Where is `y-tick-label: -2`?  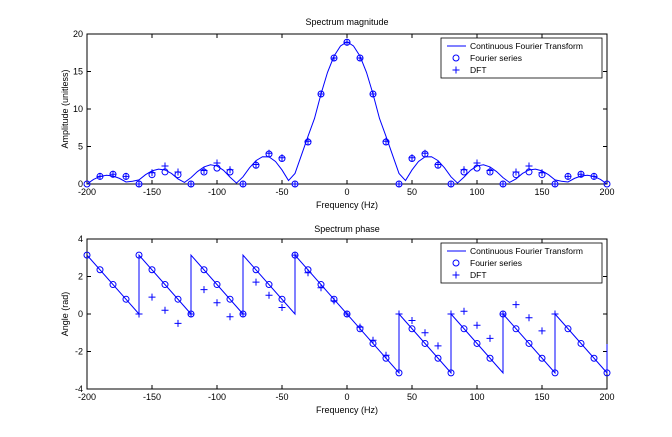 y-tick-label: -2 is located at coordinates (79, 352).